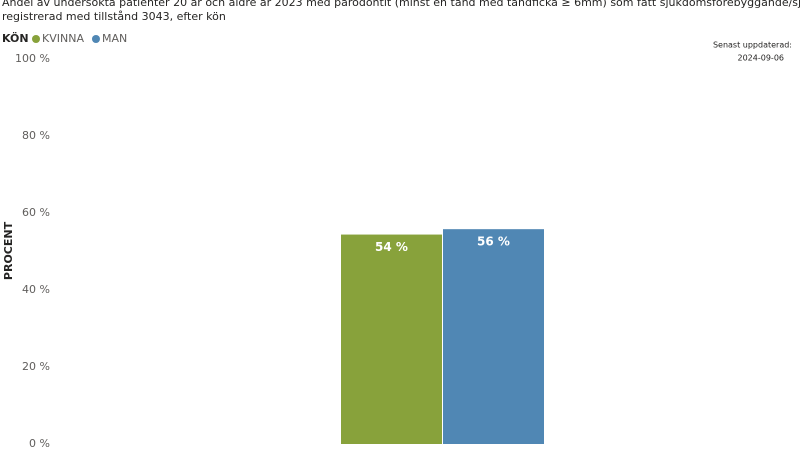 The width and height of the screenshot is (800, 450). What do you see at coordinates (114, 38) in the screenshot?
I see `legend-label: MAN` at bounding box center [114, 38].